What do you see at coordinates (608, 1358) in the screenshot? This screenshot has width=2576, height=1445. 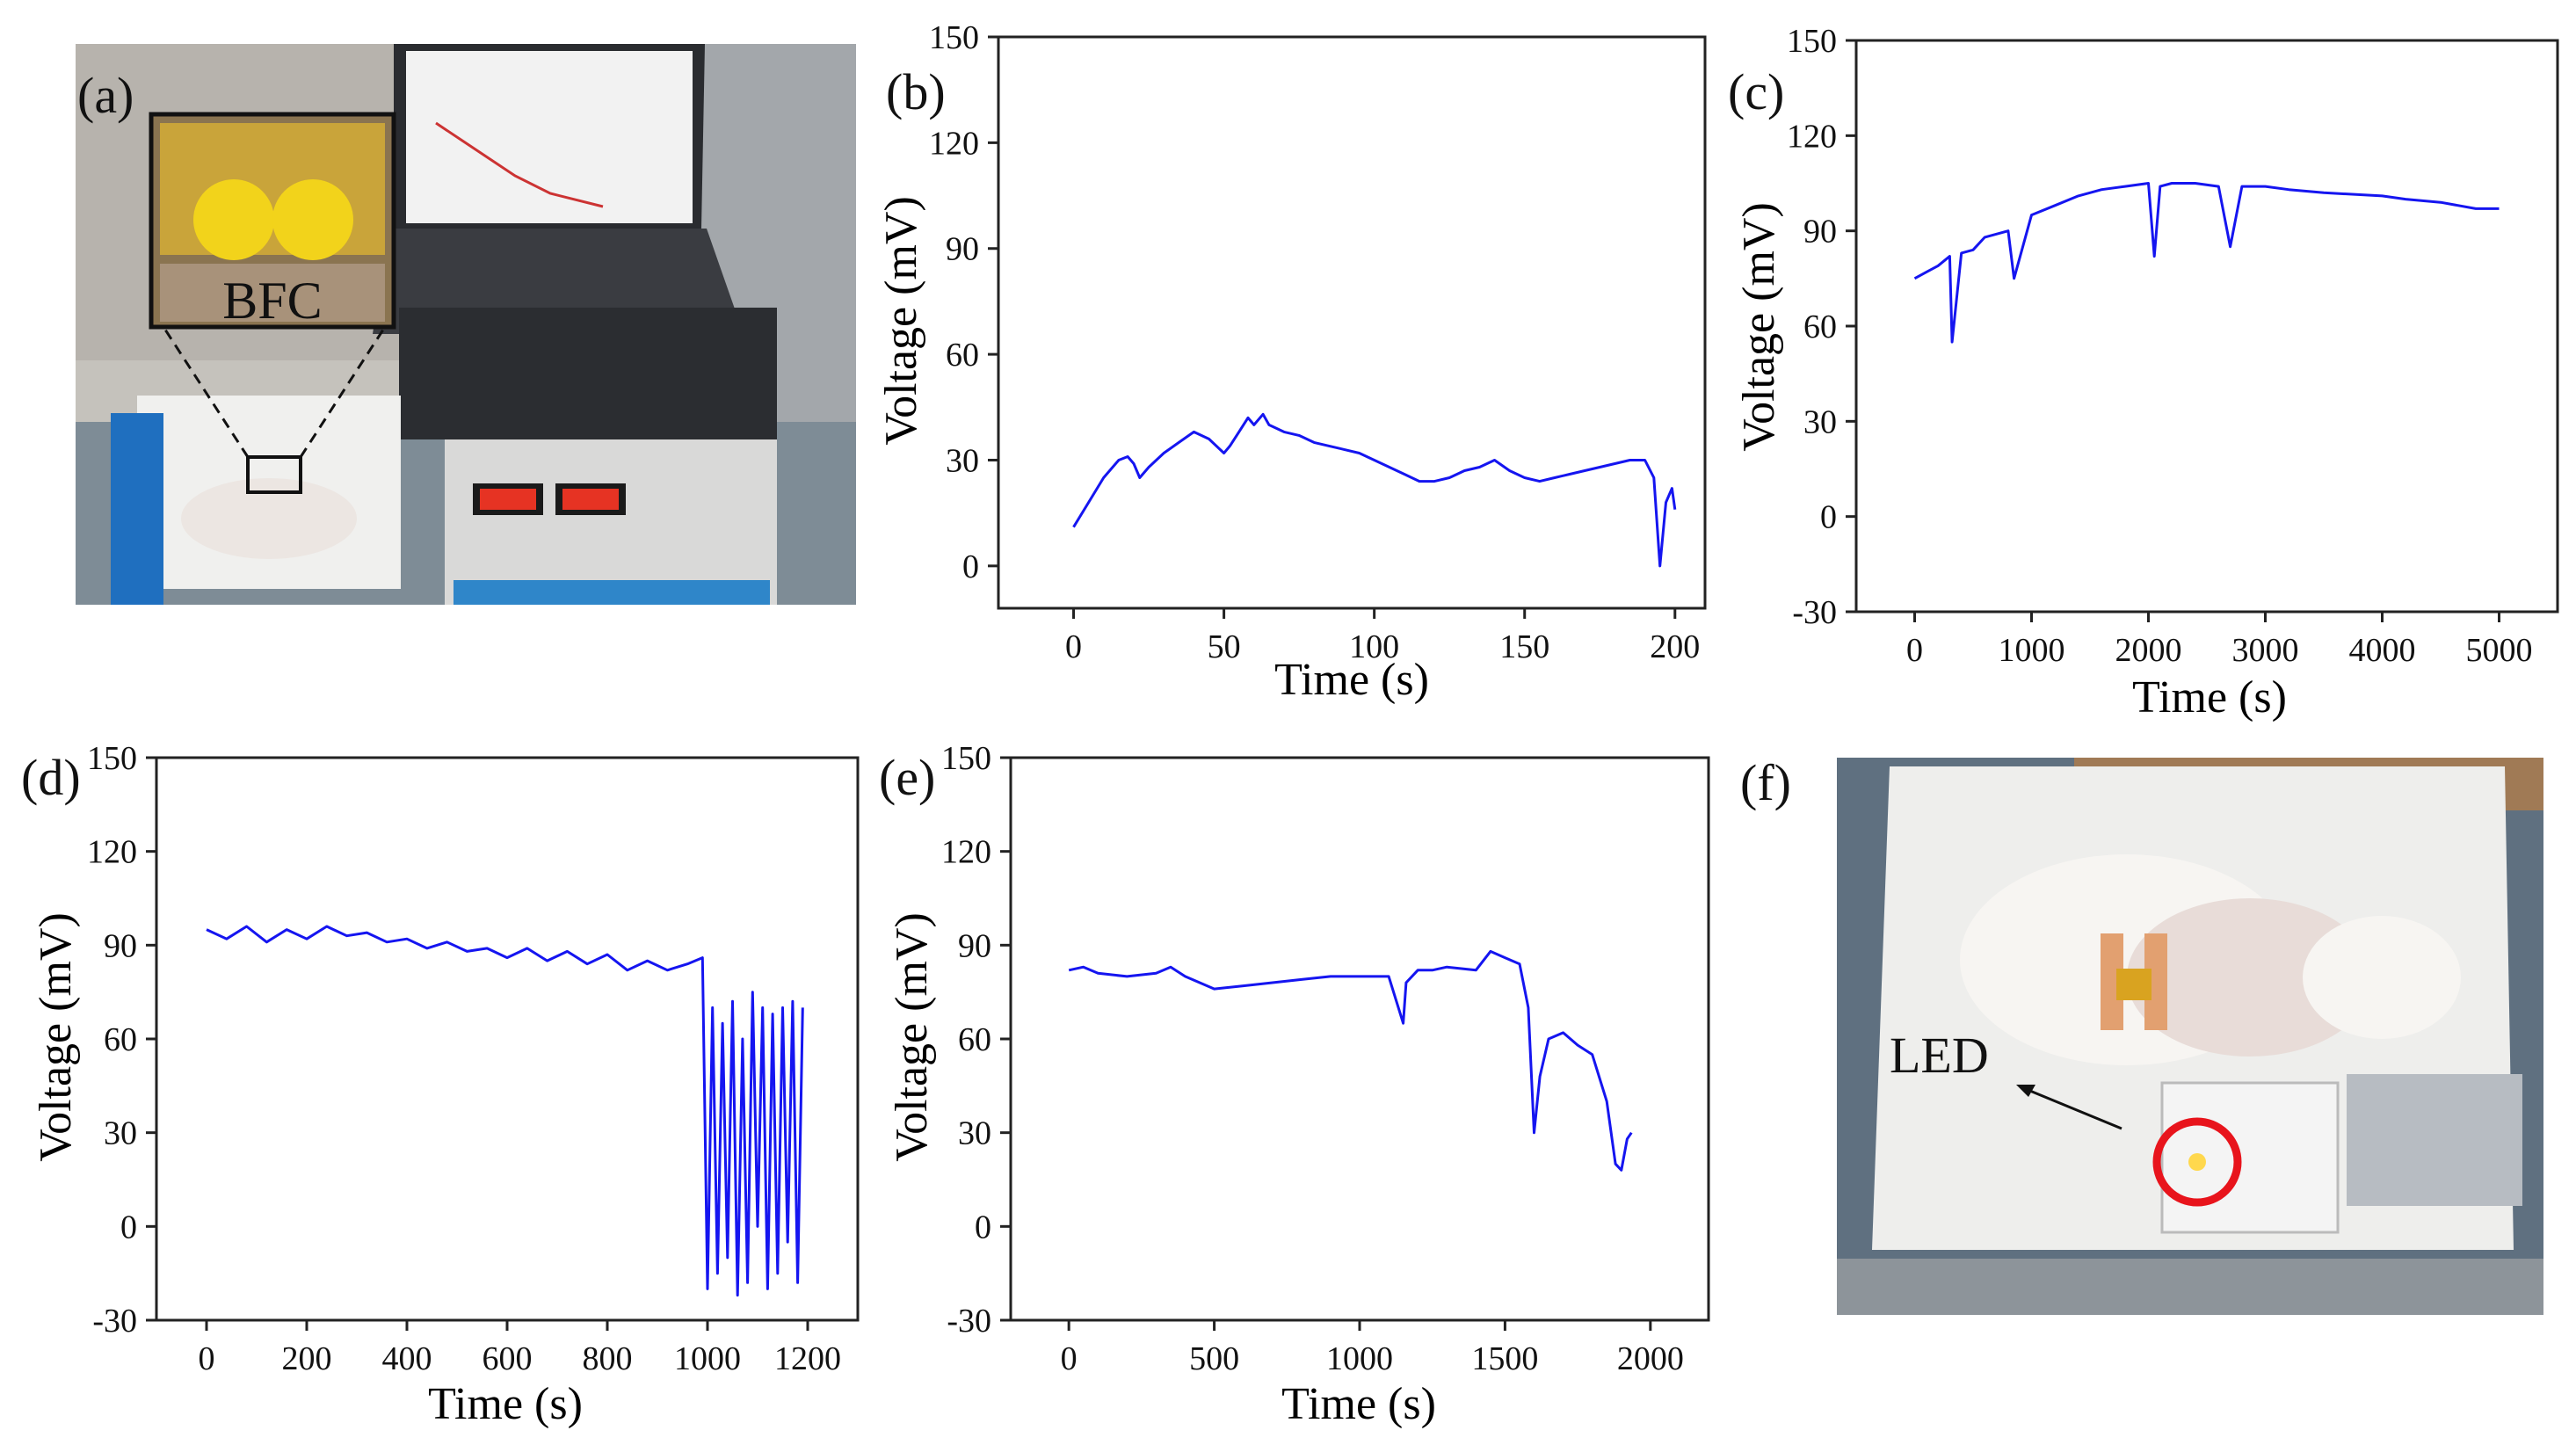 I see `chart-d-xtick-label: 800` at bounding box center [608, 1358].